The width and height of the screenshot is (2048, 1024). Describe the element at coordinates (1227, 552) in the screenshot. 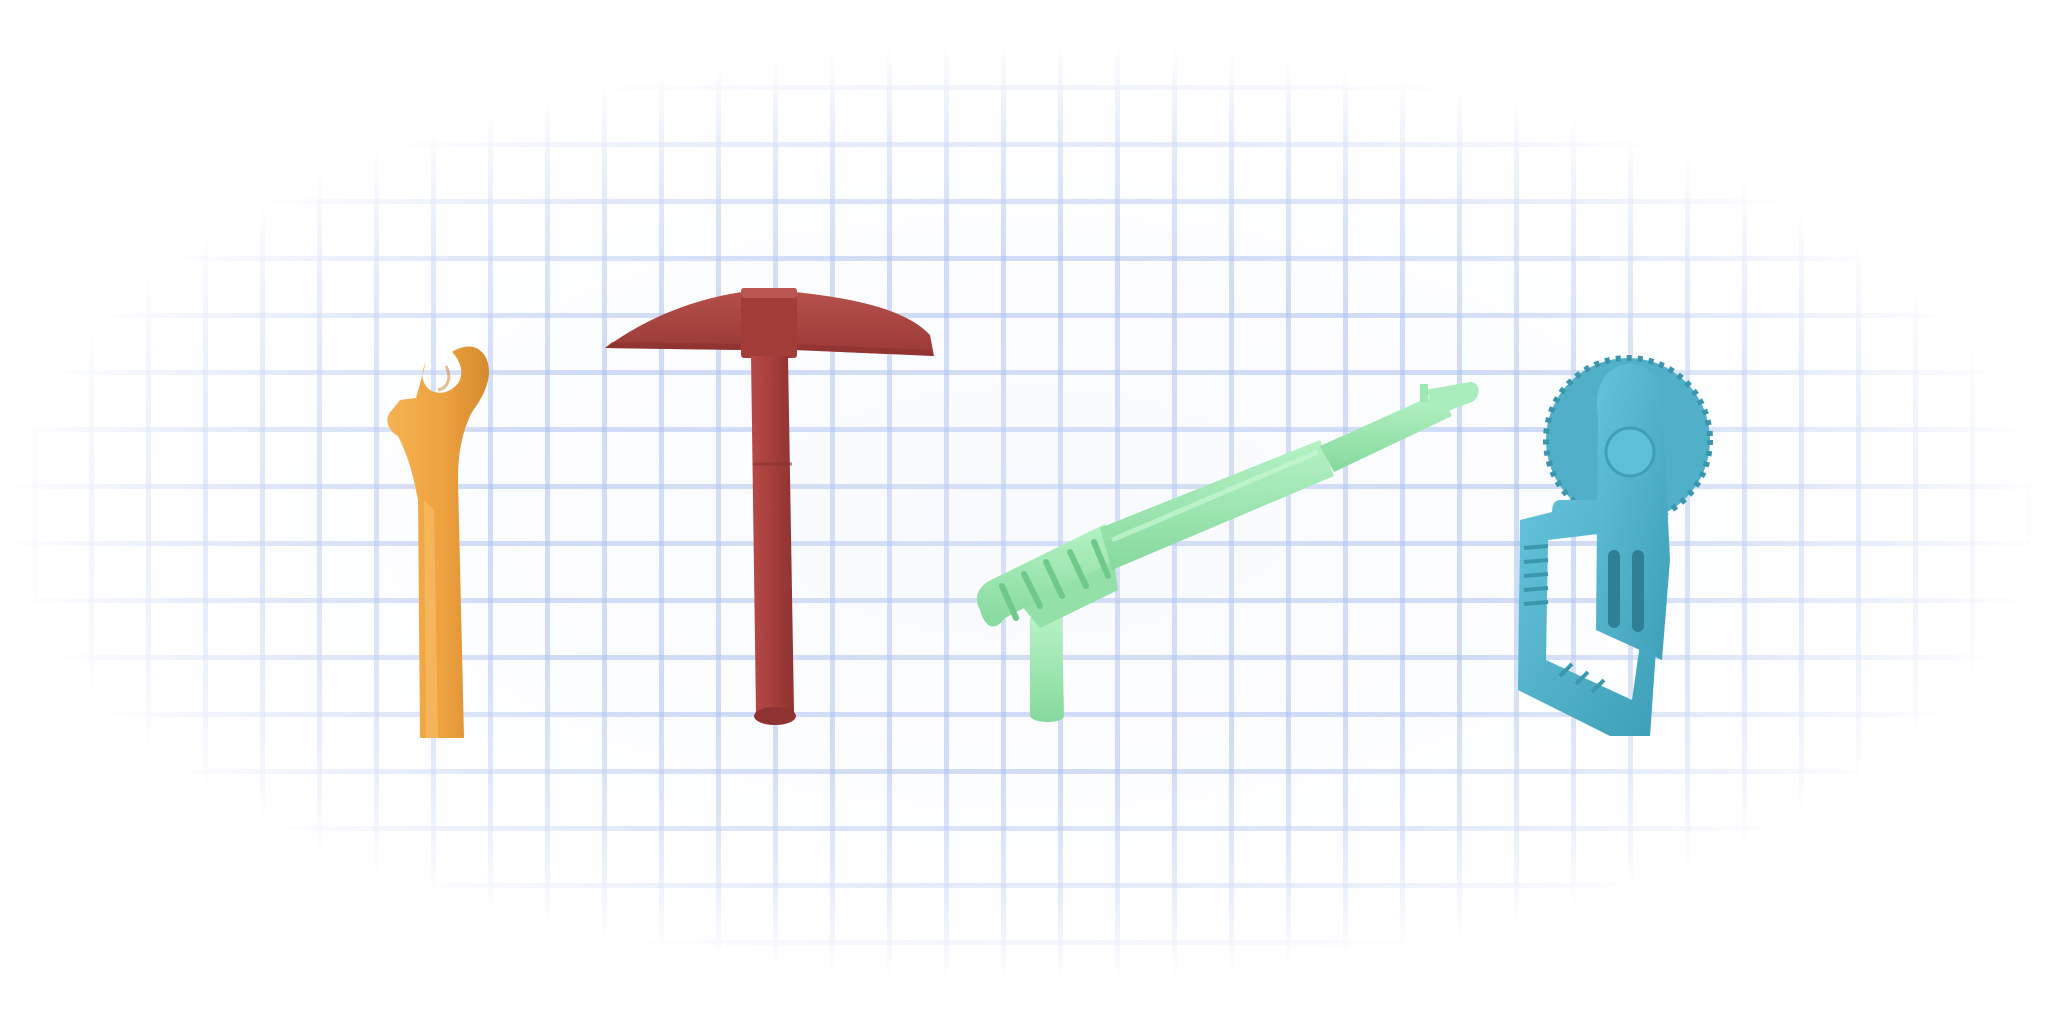

I see `blaster-icon` at that location.